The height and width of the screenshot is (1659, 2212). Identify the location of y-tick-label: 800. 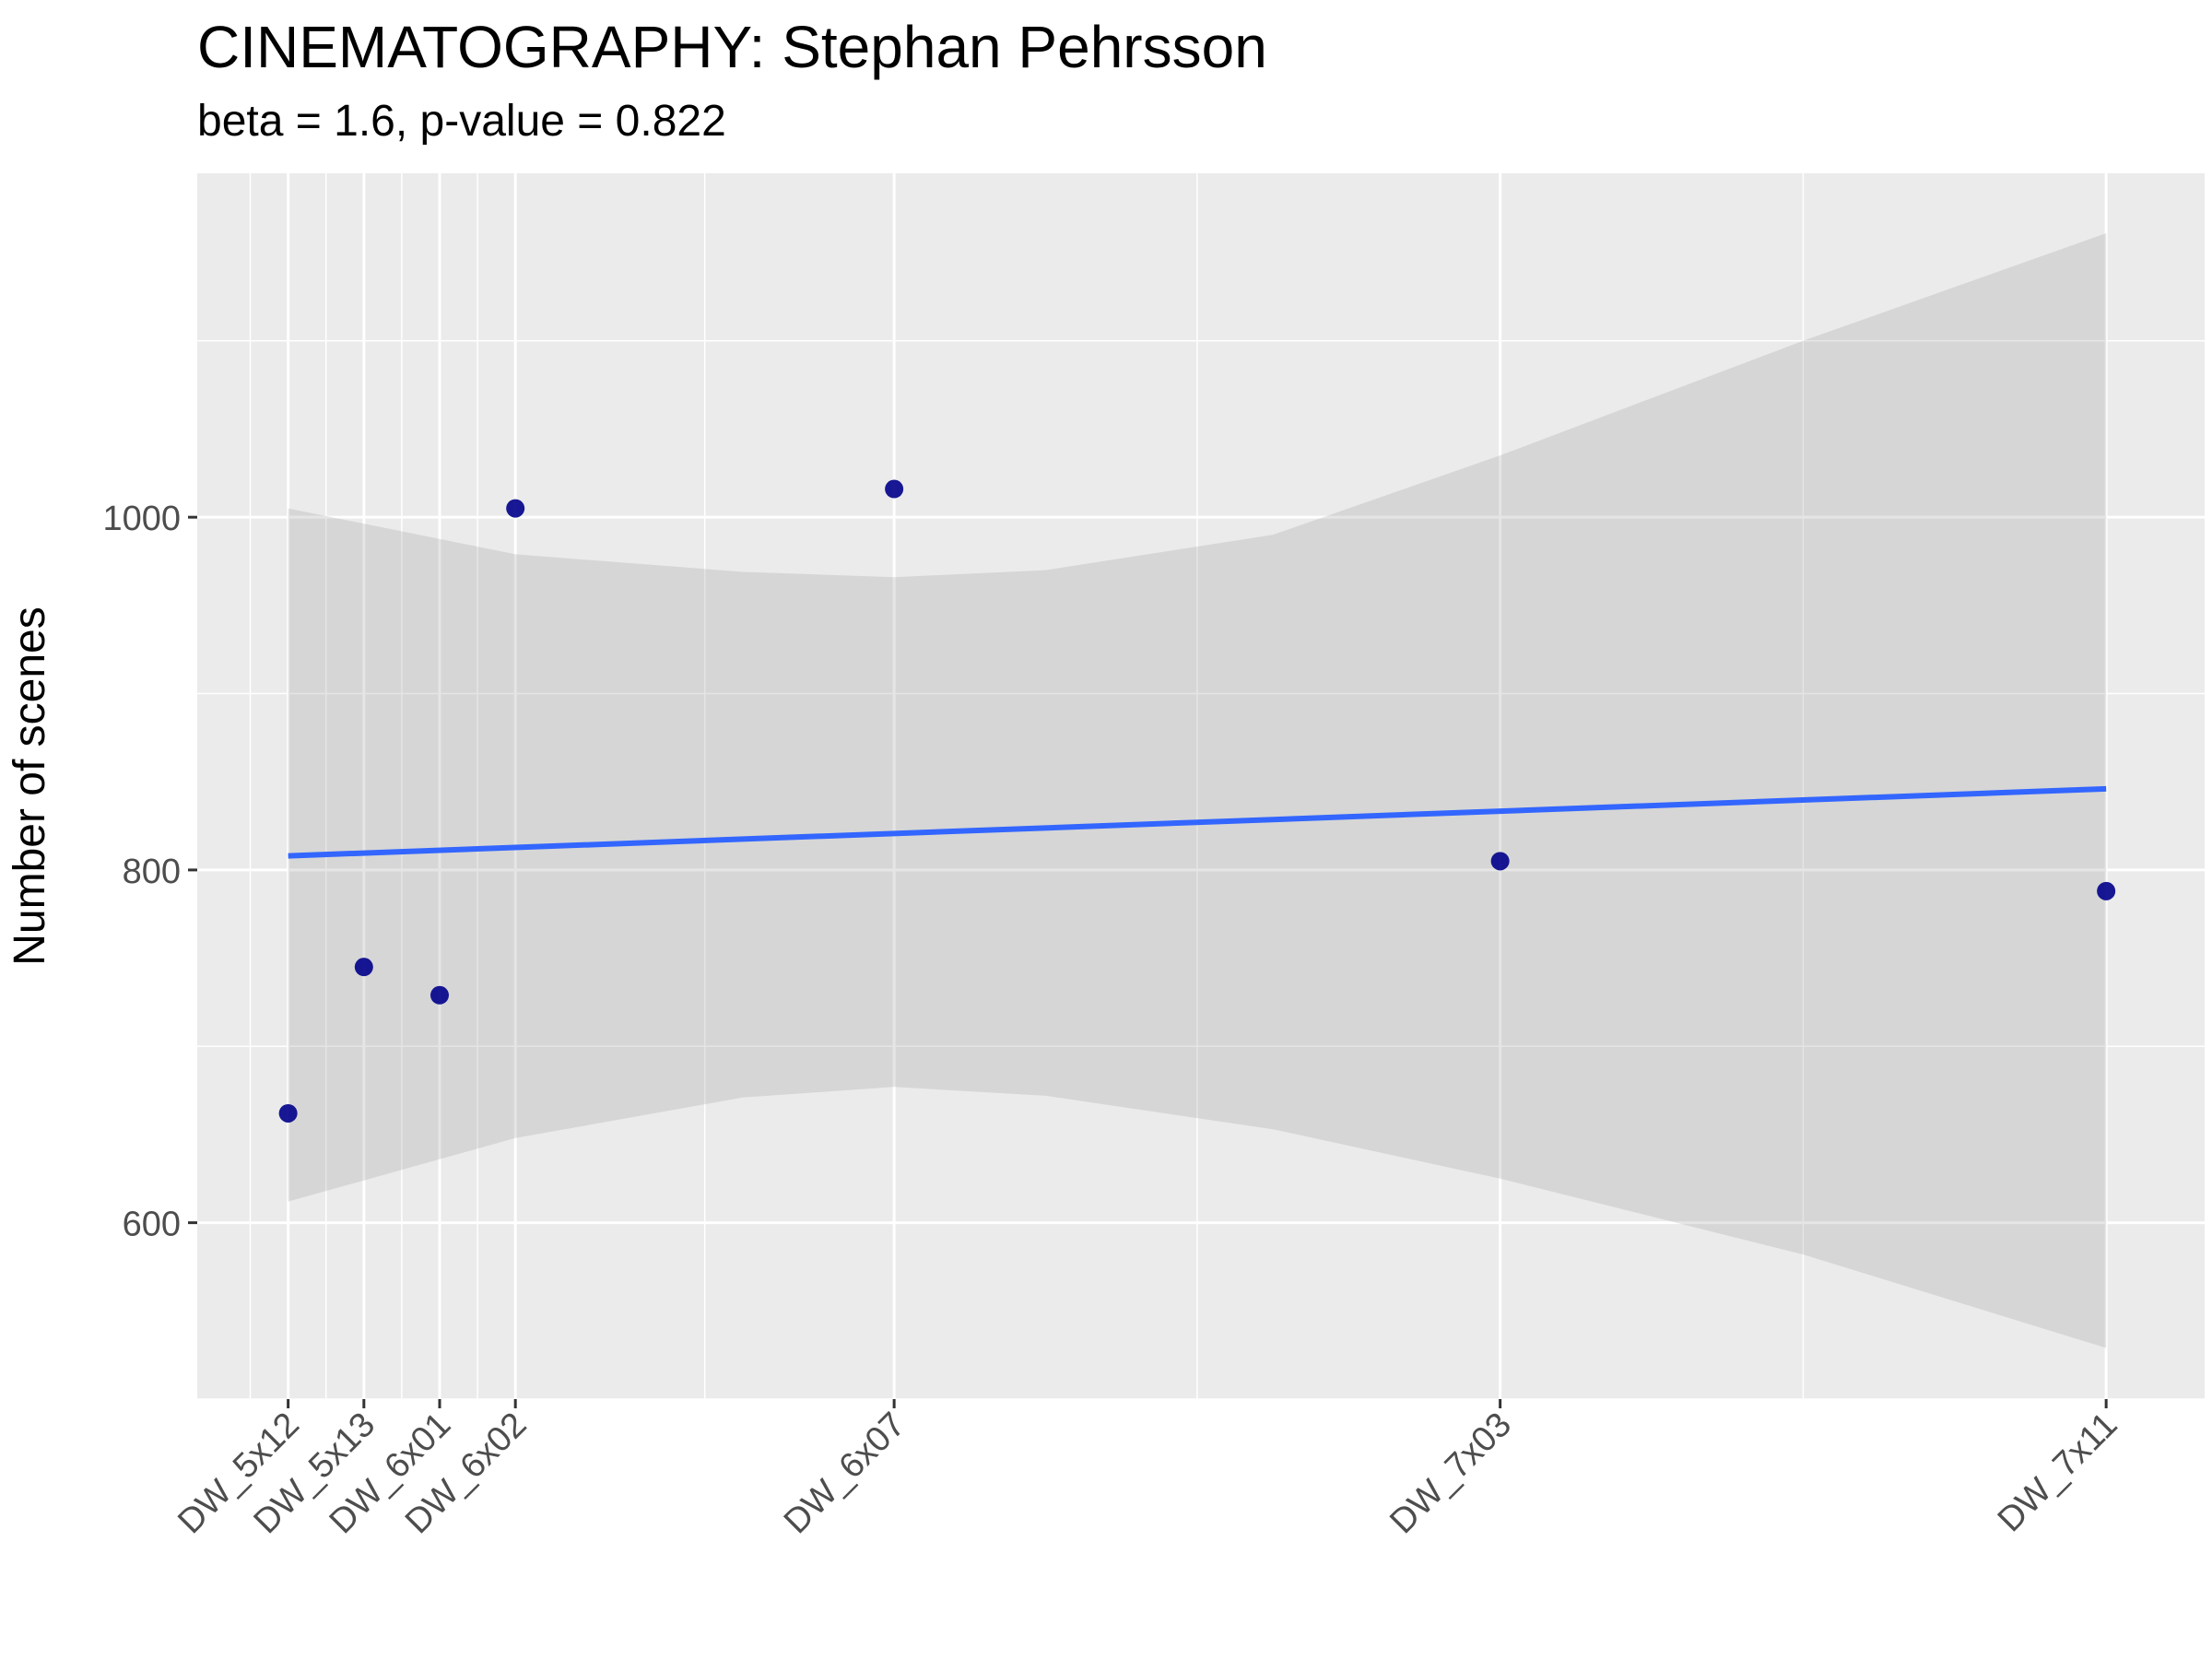
(152, 872).